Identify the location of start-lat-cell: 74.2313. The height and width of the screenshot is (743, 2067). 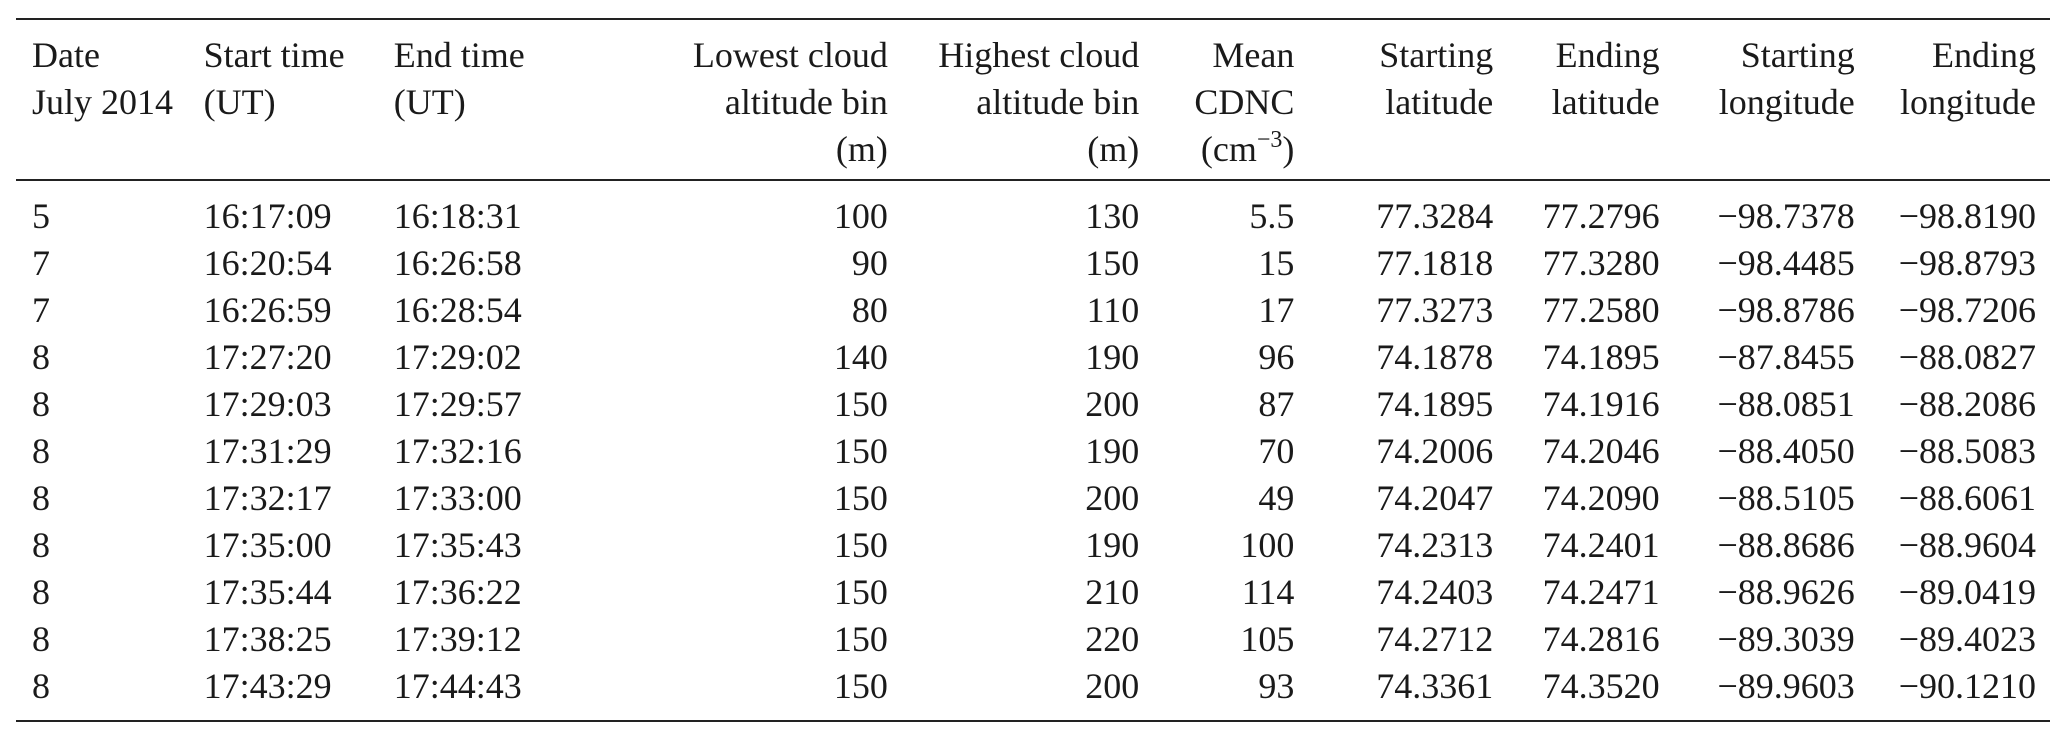
(1435, 545).